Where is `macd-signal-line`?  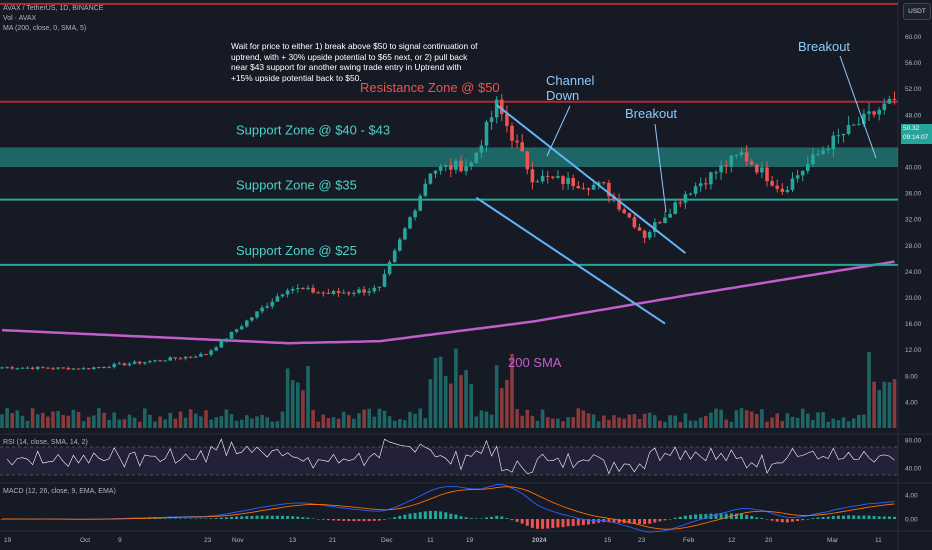
macd-signal-line is located at coordinates (448, 508).